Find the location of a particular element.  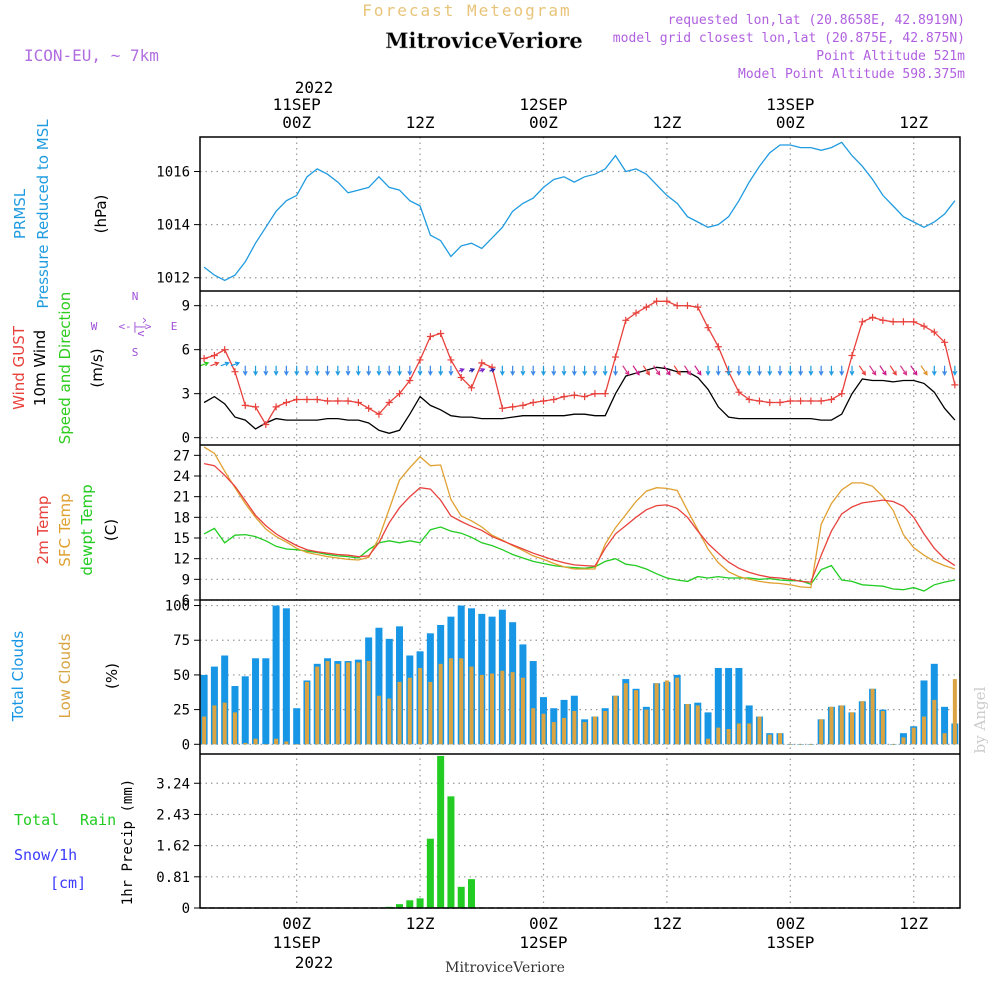

precip-tick-label: 1.62 is located at coordinates (173, 847).